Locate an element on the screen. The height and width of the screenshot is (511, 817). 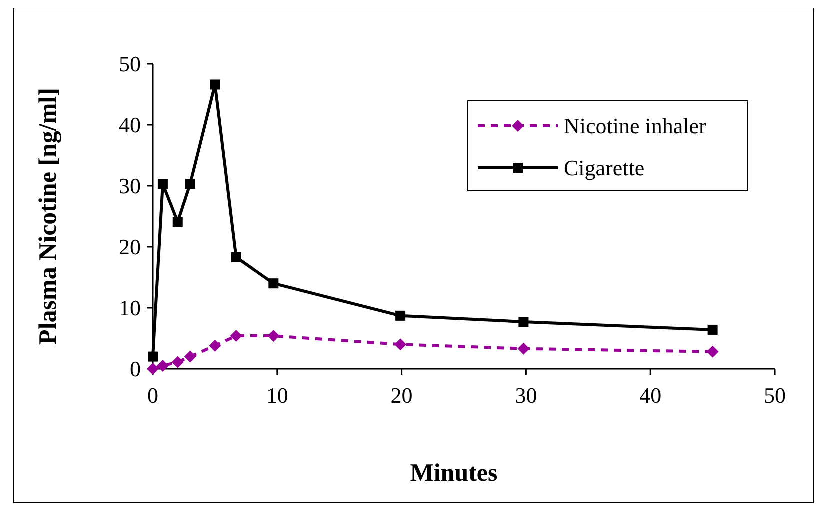
x-tick-label: 30 is located at coordinates (526, 395).